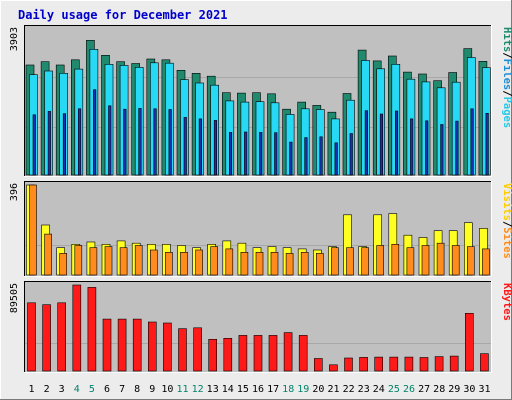 Image resolution: width=512 pixels, height=400 pixels. I want to click on day-label-31: 31, so click(484, 389).